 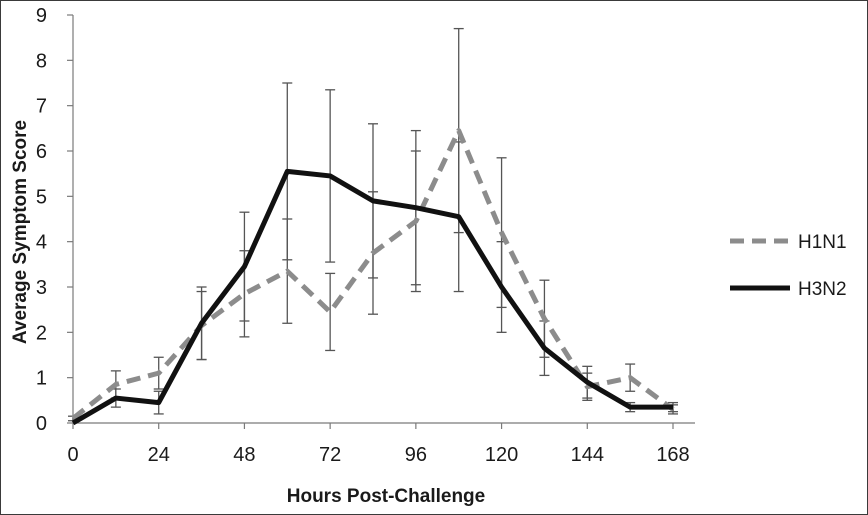 I want to click on y-tick-label: 9, so click(x=41, y=16).